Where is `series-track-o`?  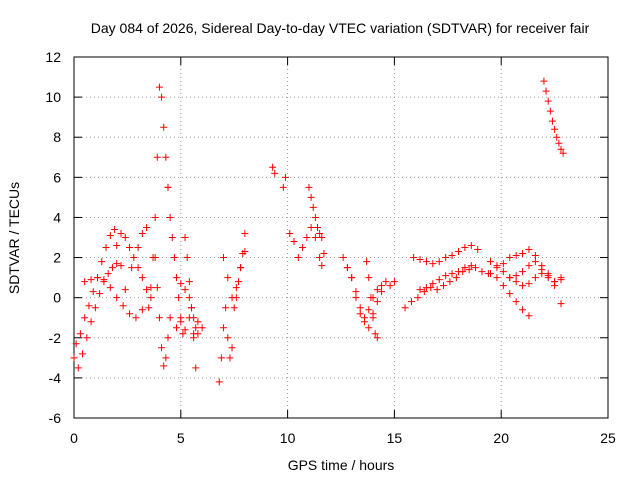
series-track-o is located at coordinates (279, 177).